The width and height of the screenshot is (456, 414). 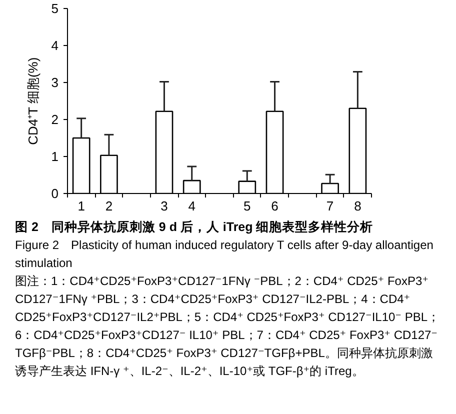 I want to click on text: Figure 2 Plasticity of human induced regulatory T cells after 9-day alloantigen stimulation, so click(x=224, y=254).